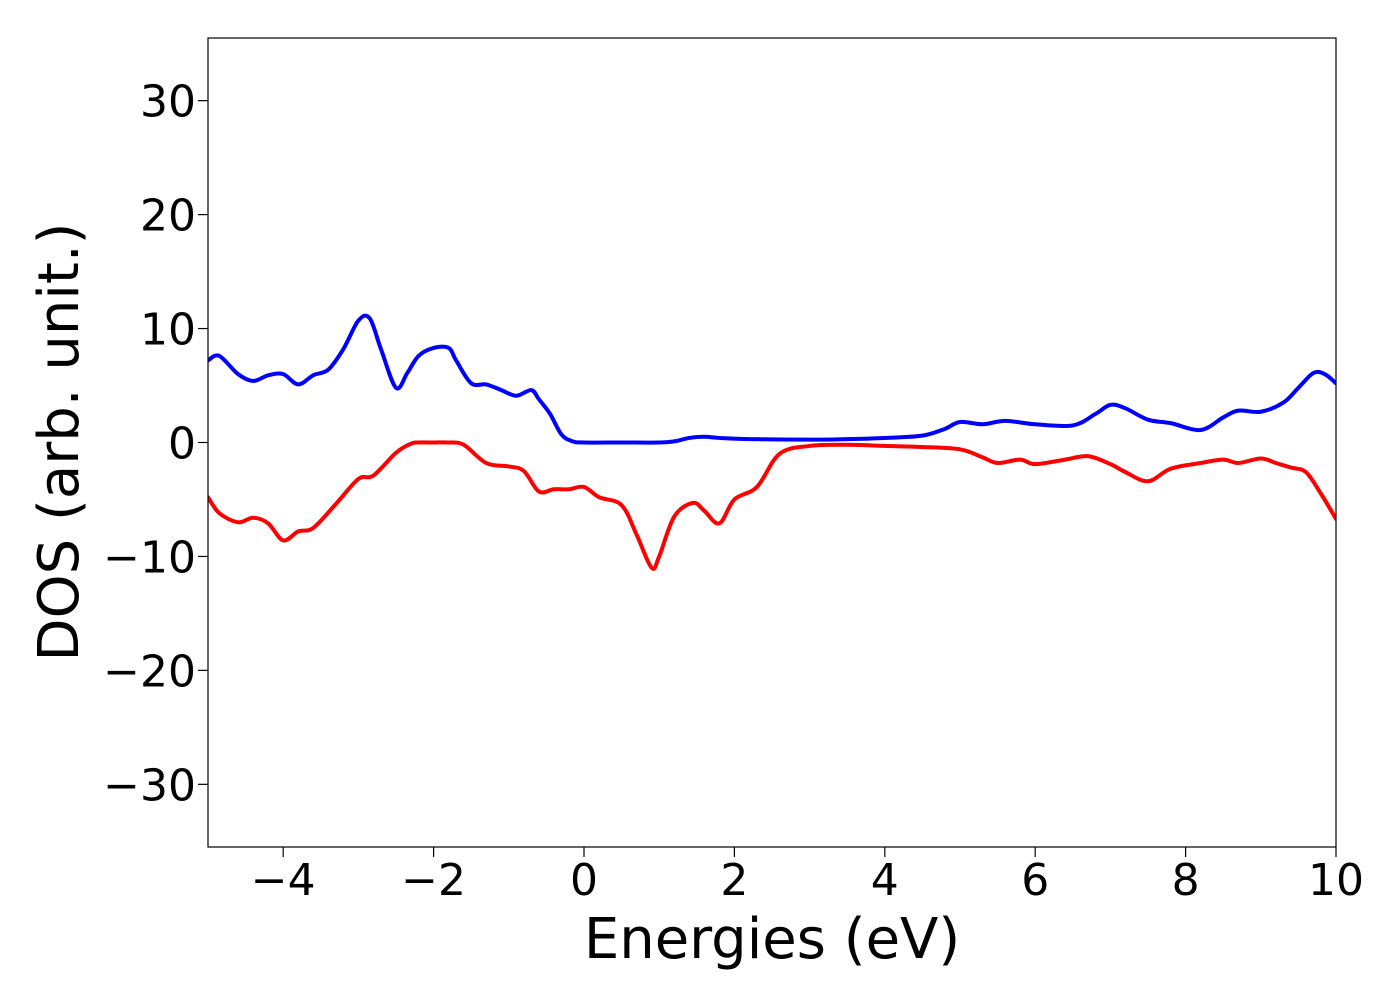 The height and width of the screenshot is (1000, 1400). I want to click on y-tick-label: −30, so click(149, 785).